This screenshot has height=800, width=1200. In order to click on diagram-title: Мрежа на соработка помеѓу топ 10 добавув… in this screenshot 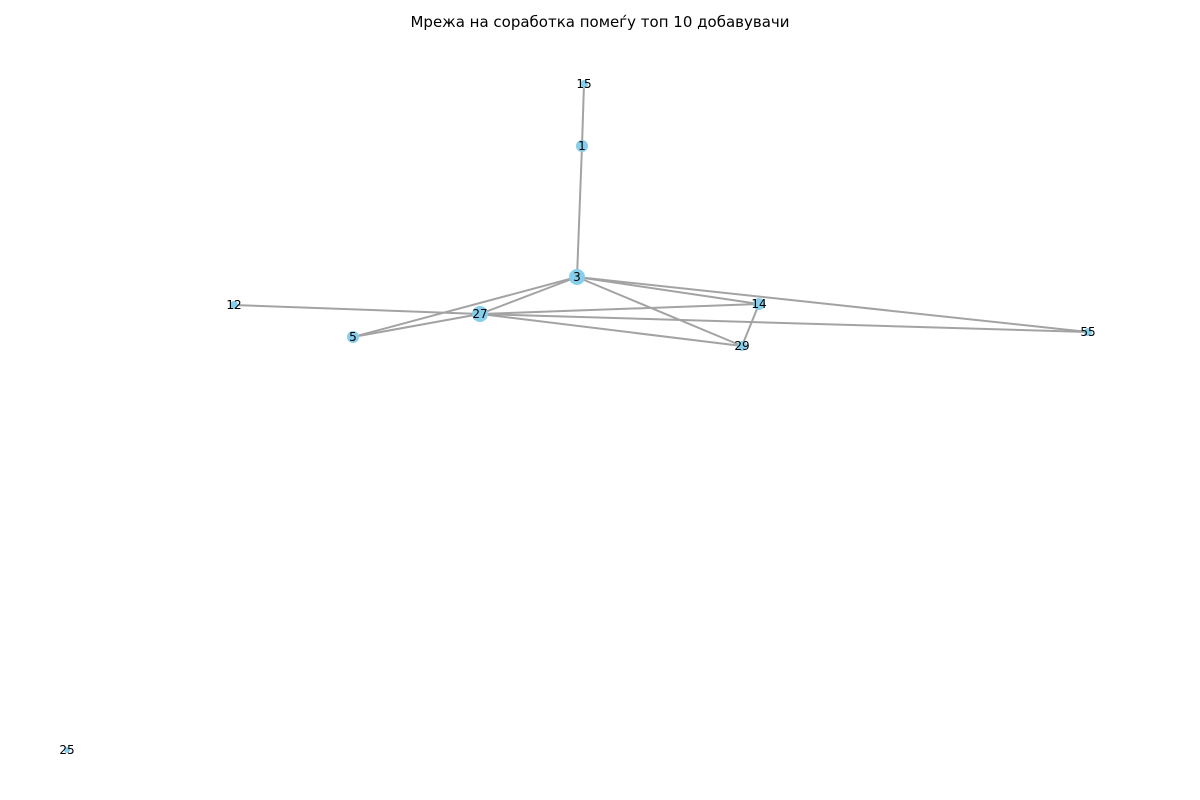, I will do `click(600, 22)`.